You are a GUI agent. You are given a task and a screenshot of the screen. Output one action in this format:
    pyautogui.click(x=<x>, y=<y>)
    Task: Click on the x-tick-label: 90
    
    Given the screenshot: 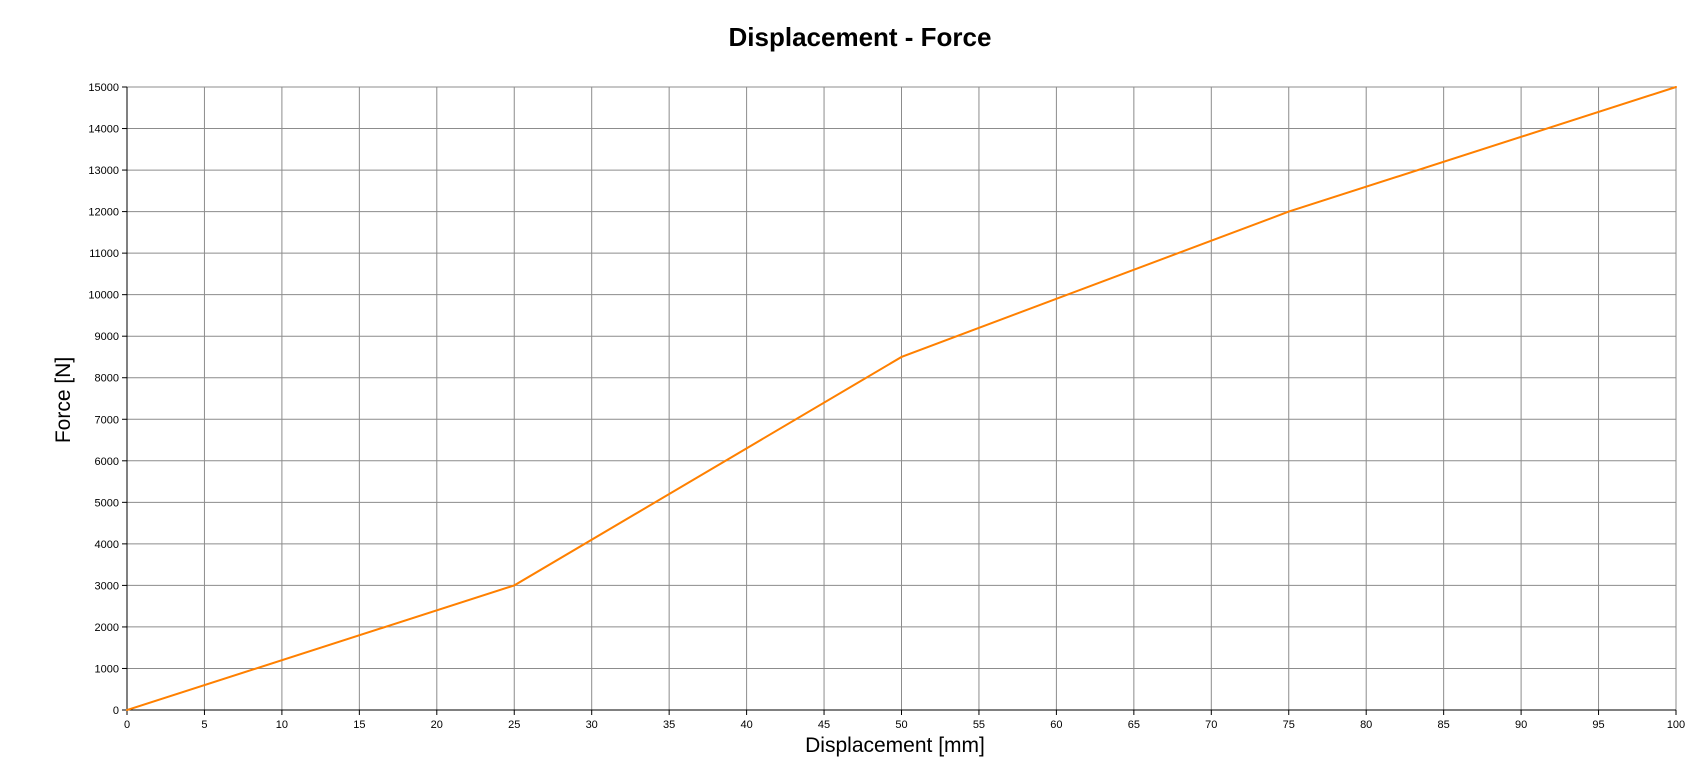 What is the action you would take?
    pyautogui.click(x=1521, y=725)
    